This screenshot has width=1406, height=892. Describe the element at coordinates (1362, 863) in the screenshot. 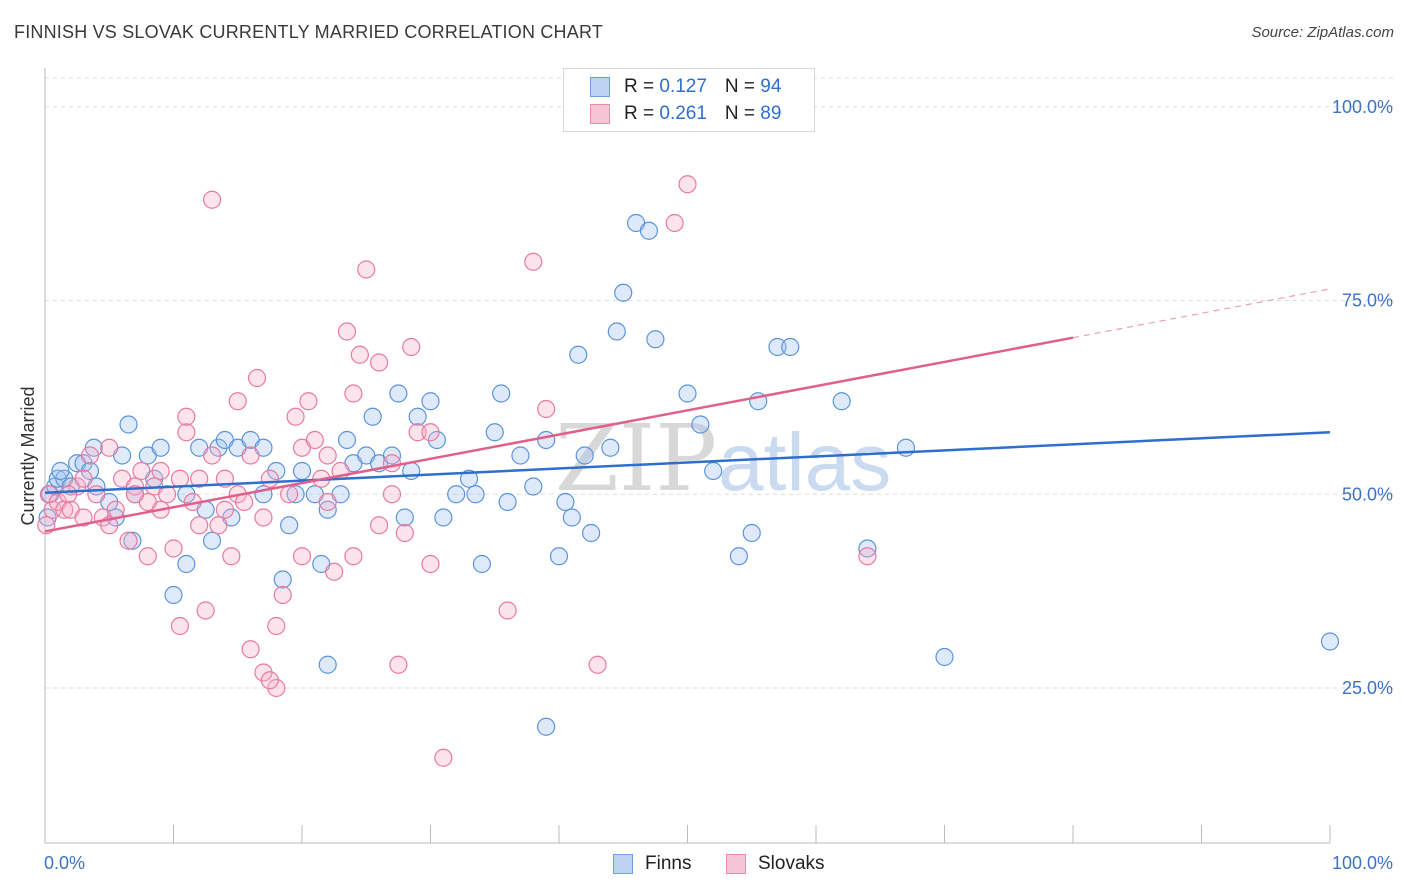

I see `x-tick-label-max: 100.0%` at that location.